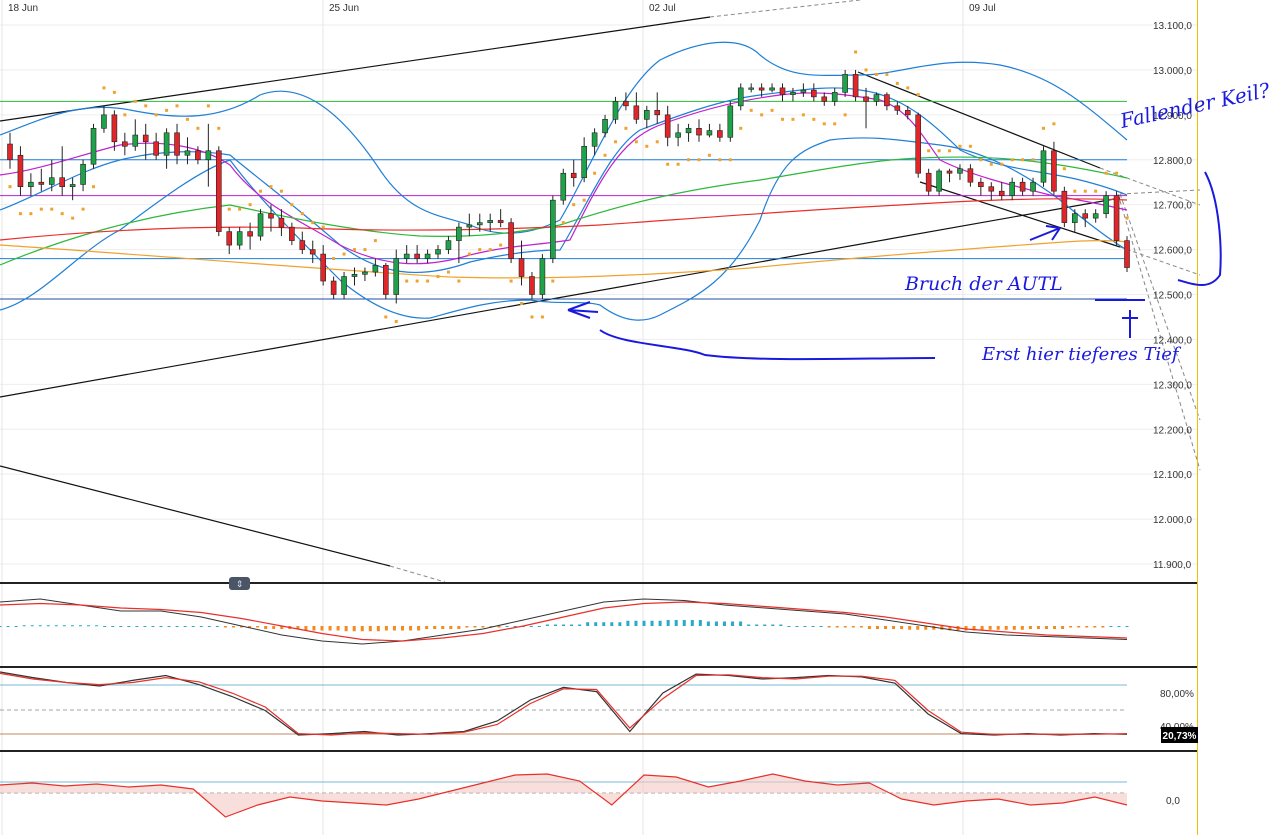 This screenshot has width=1281, height=835. I want to click on price-tick-label: 12.300,0, so click(1172, 385).